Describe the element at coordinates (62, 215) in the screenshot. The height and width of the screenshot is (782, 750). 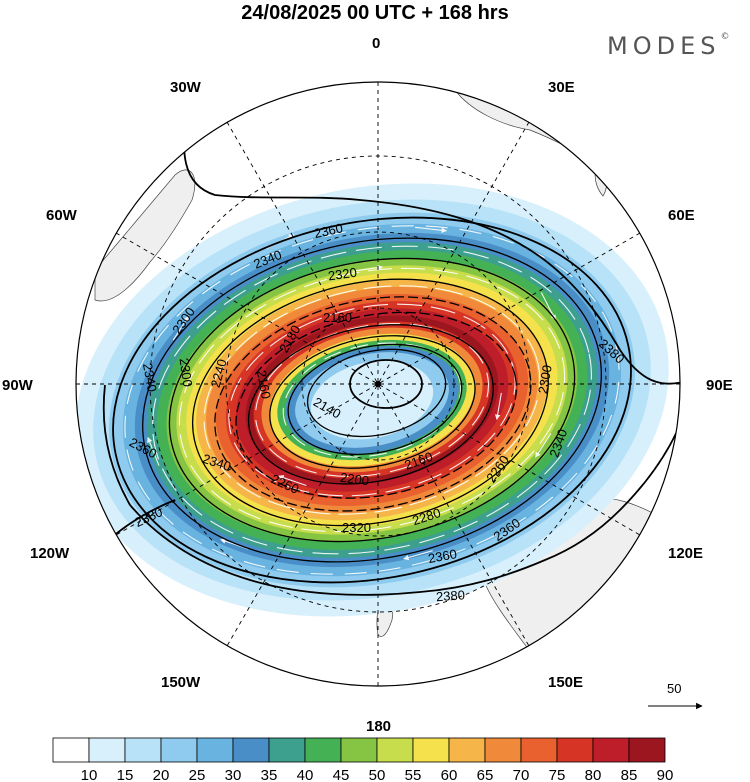
I see `lon-label-60w: 60W` at that location.